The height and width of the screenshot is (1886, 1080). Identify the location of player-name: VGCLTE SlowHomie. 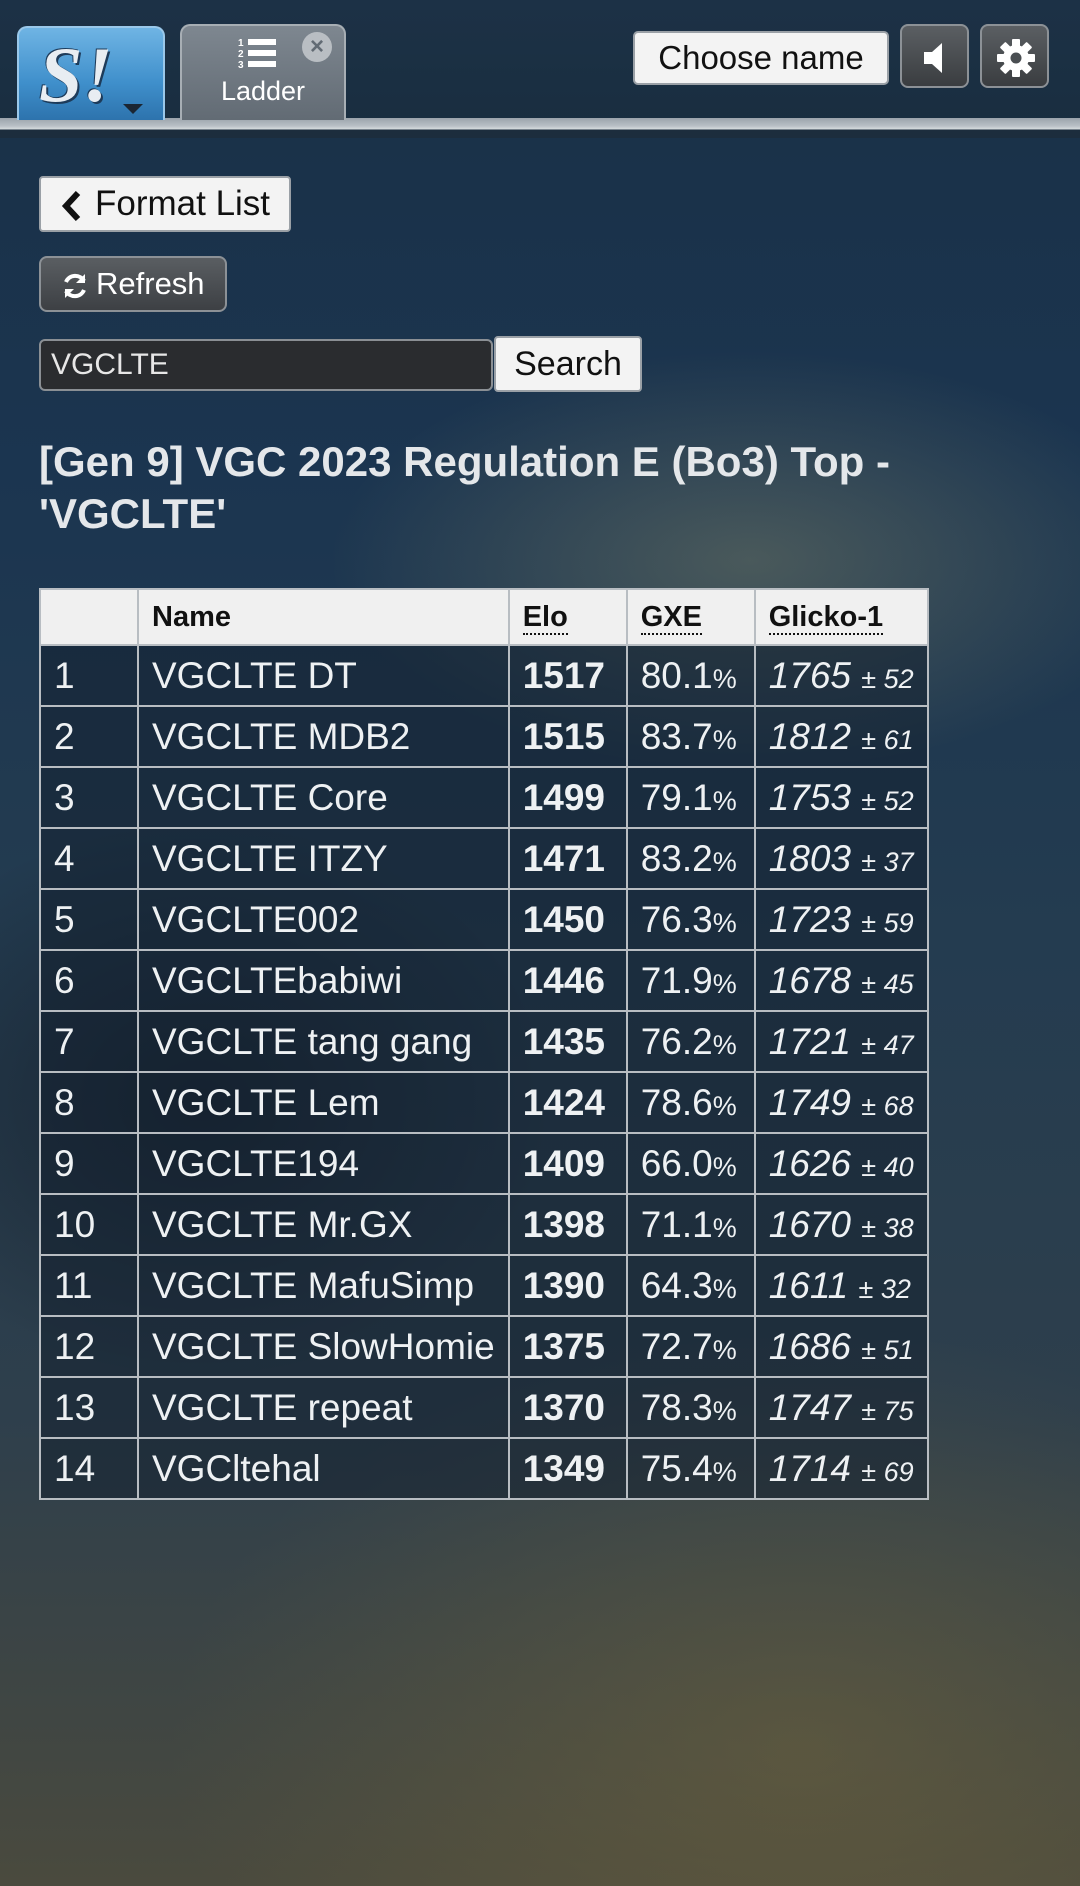
(323, 1346).